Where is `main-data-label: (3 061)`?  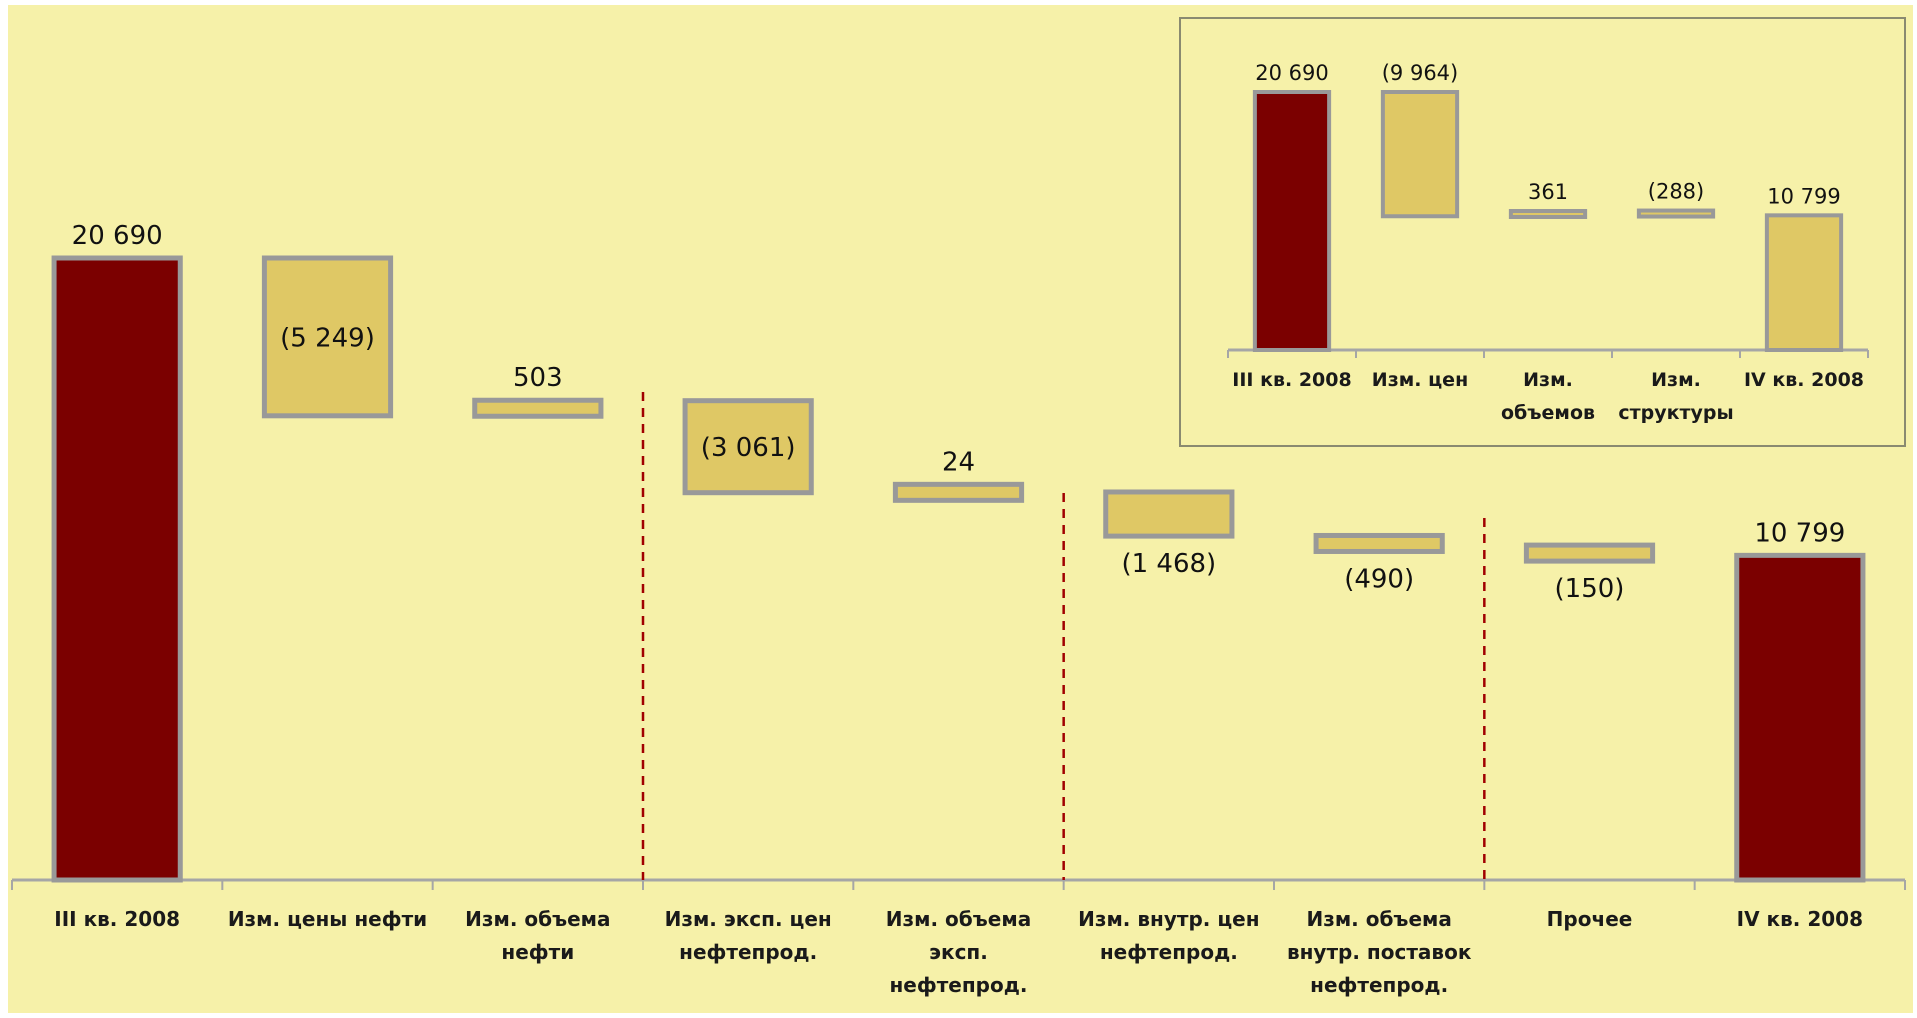
main-data-label: (3 061) is located at coordinates (748, 448).